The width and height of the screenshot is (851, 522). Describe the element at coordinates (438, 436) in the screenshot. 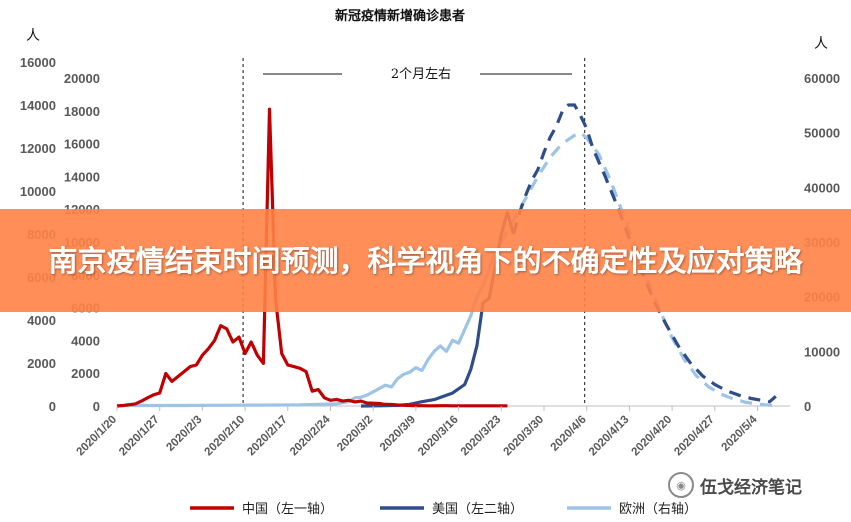

I see `x-tick-label: 2020/3/16` at that location.